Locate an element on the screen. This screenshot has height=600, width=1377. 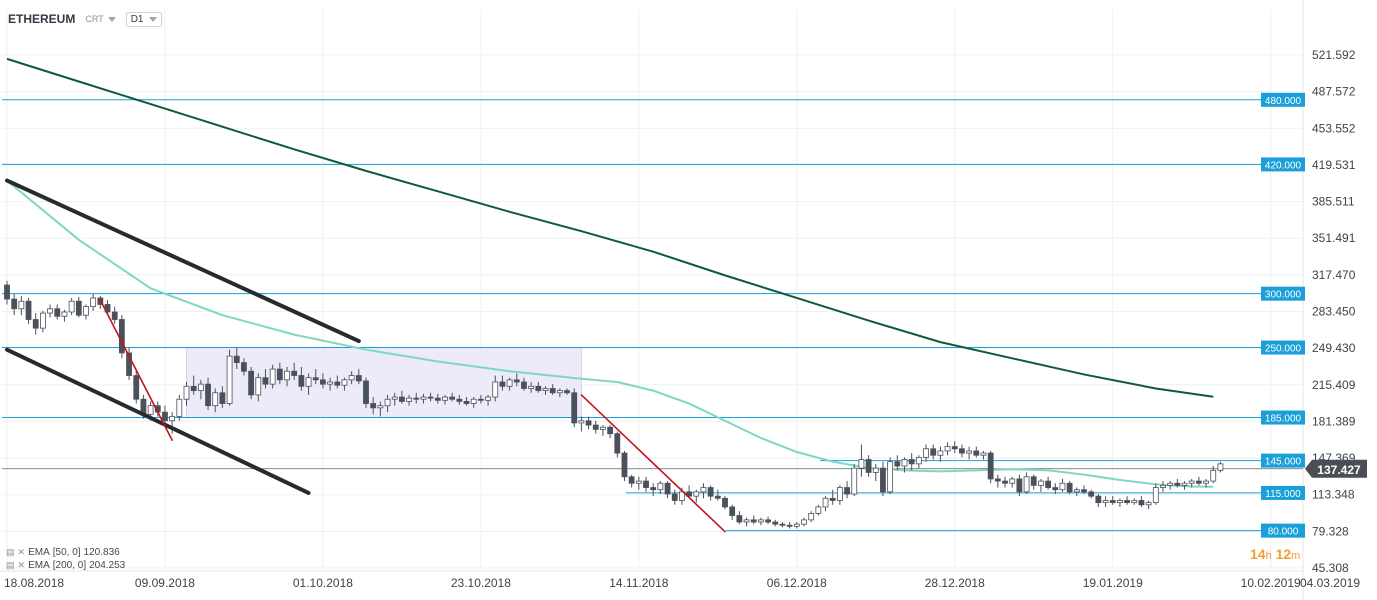
legend-label: EMA is located at coordinates (39, 552).